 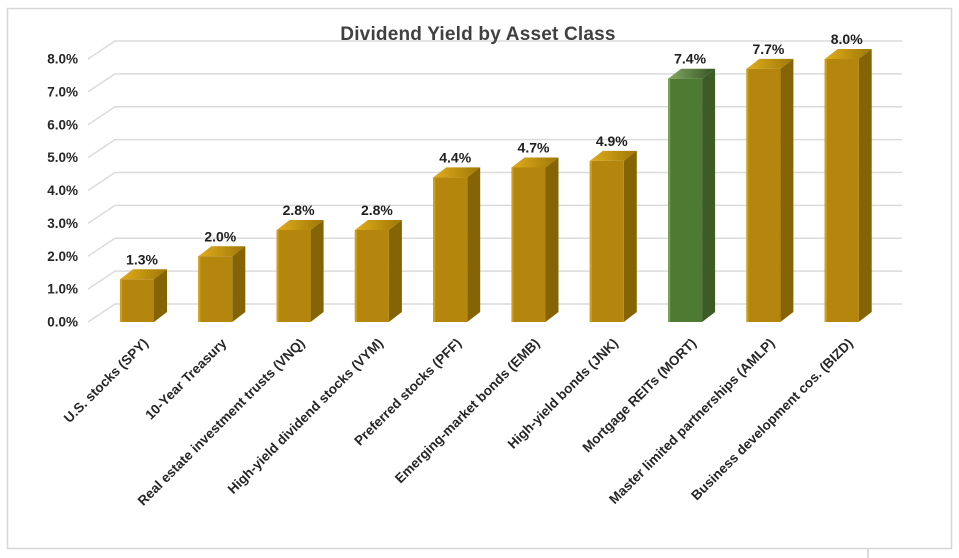 I want to click on bar-master-limited-partnerships-amlp, so click(x=770, y=190).